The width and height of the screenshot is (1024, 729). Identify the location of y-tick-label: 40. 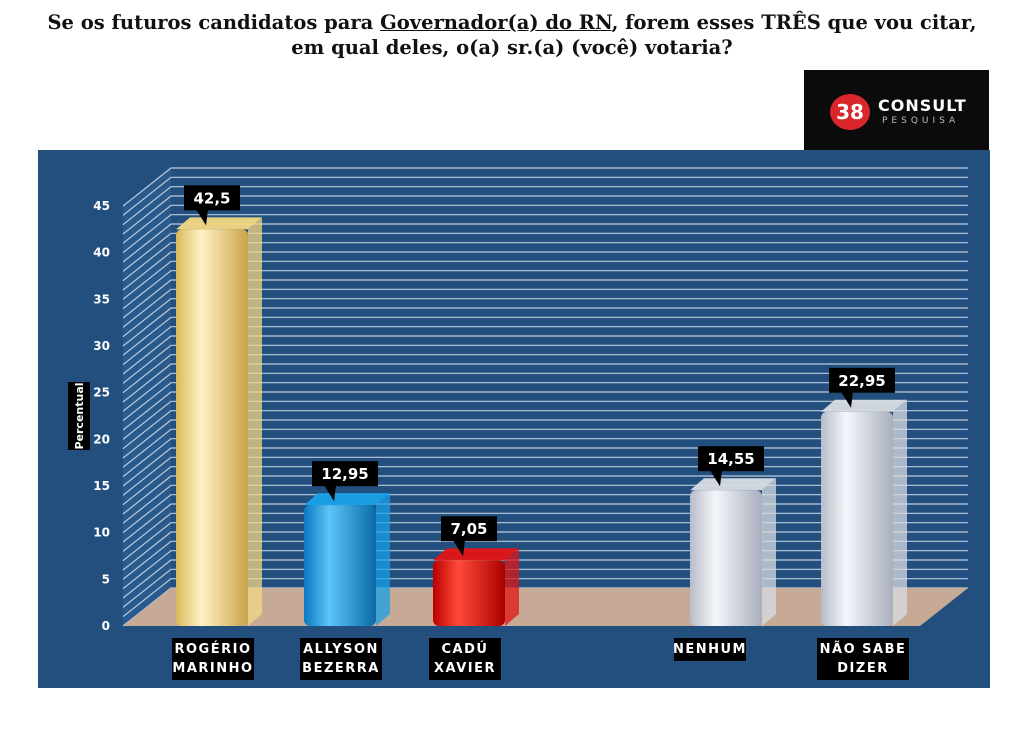
(101, 253).